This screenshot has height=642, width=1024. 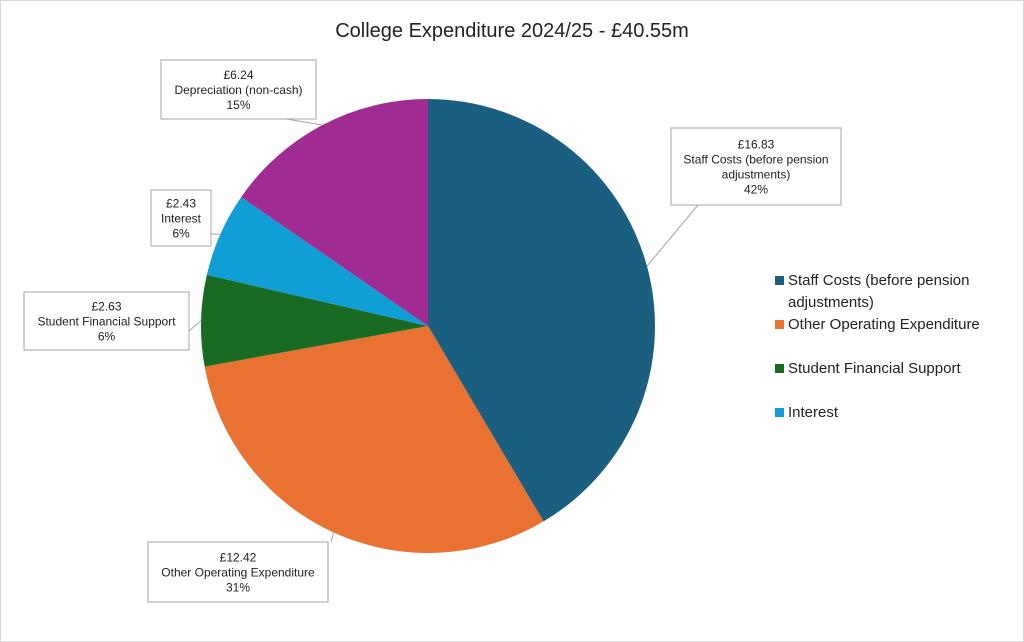 What do you see at coordinates (314, 320) in the screenshot?
I see `pie-slice-student-financial-support` at bounding box center [314, 320].